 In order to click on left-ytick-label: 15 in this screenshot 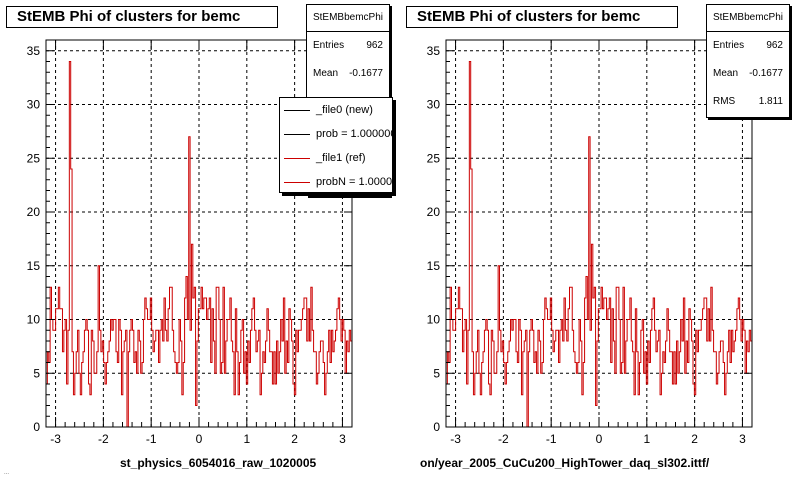, I will do `click(34, 266)`.